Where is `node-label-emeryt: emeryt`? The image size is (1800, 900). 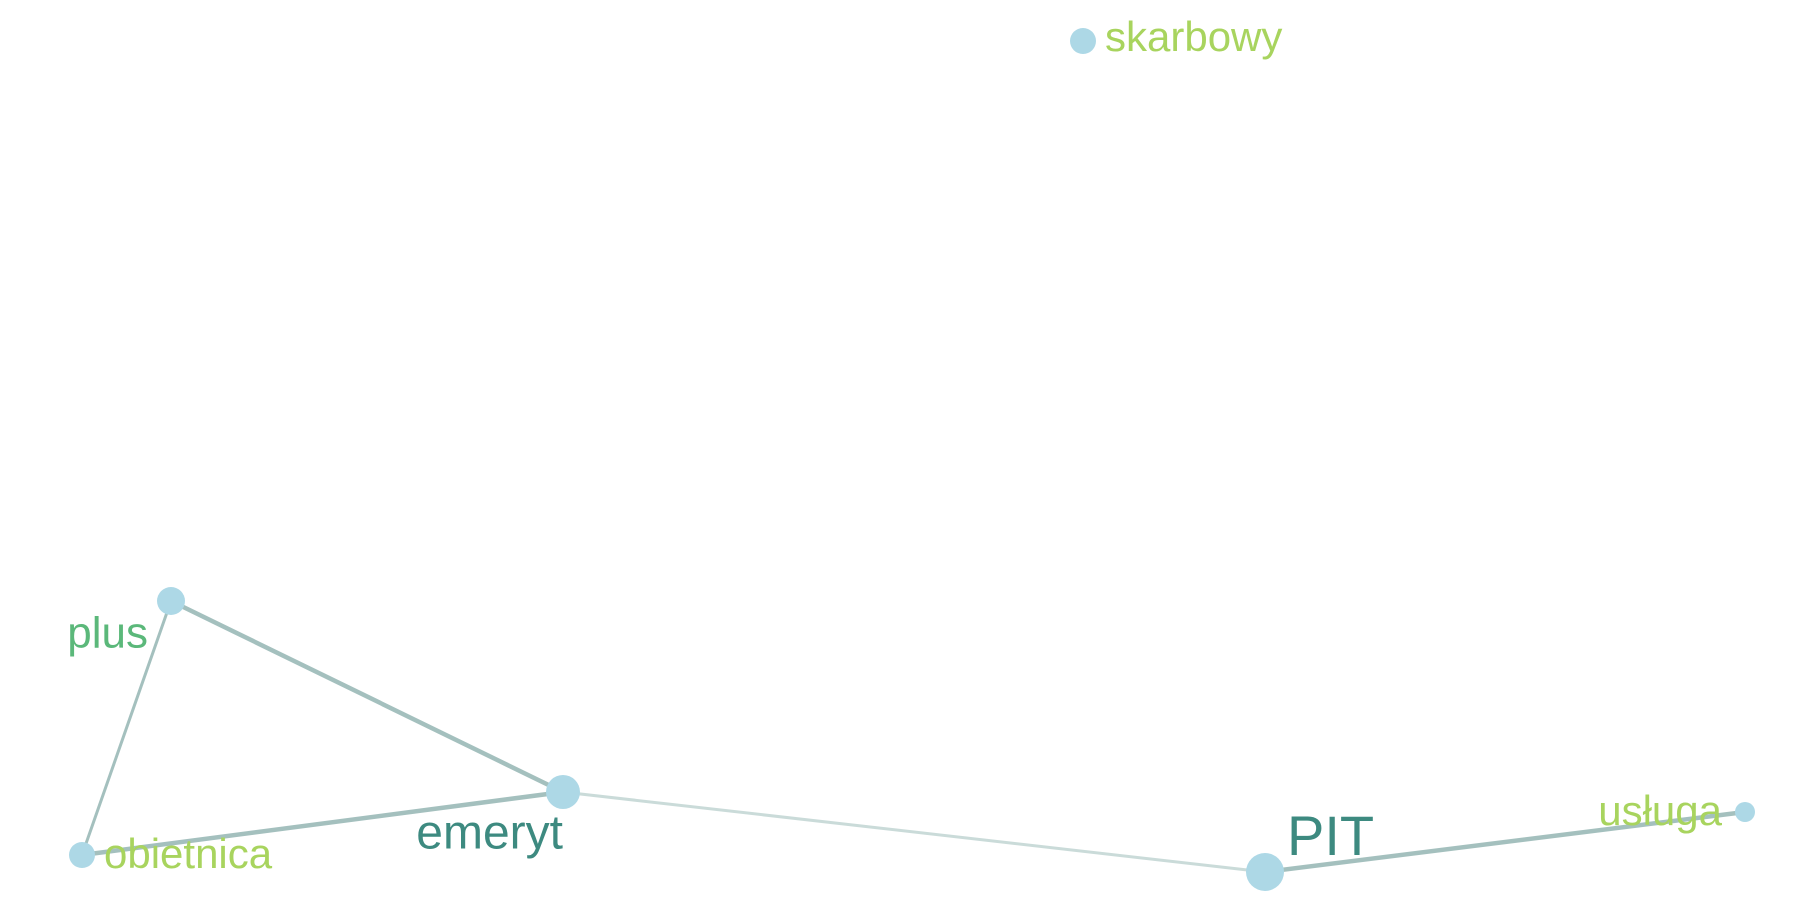
node-label-emeryt: emeryt is located at coordinates (489, 833).